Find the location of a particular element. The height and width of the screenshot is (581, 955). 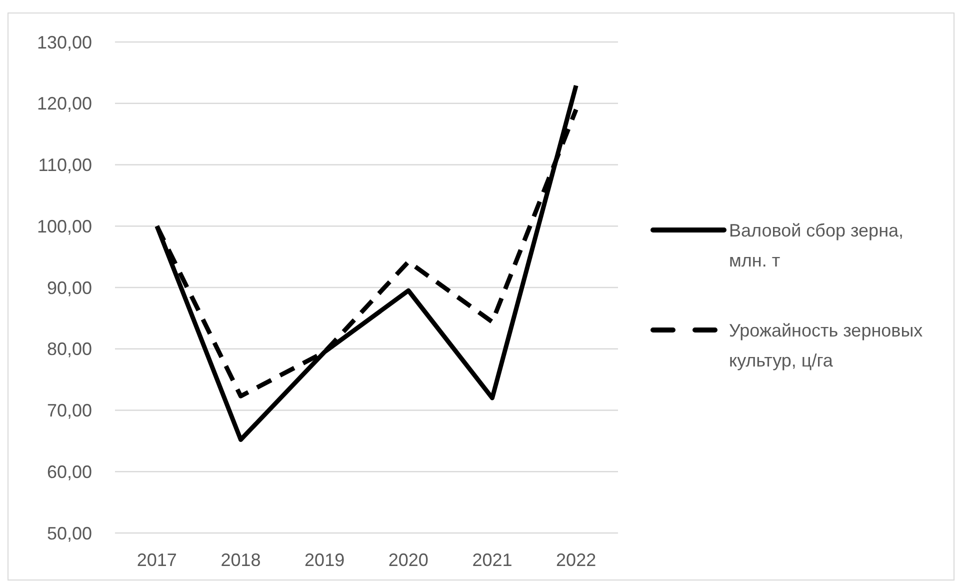

x-tick-label: 2020 is located at coordinates (408, 560).